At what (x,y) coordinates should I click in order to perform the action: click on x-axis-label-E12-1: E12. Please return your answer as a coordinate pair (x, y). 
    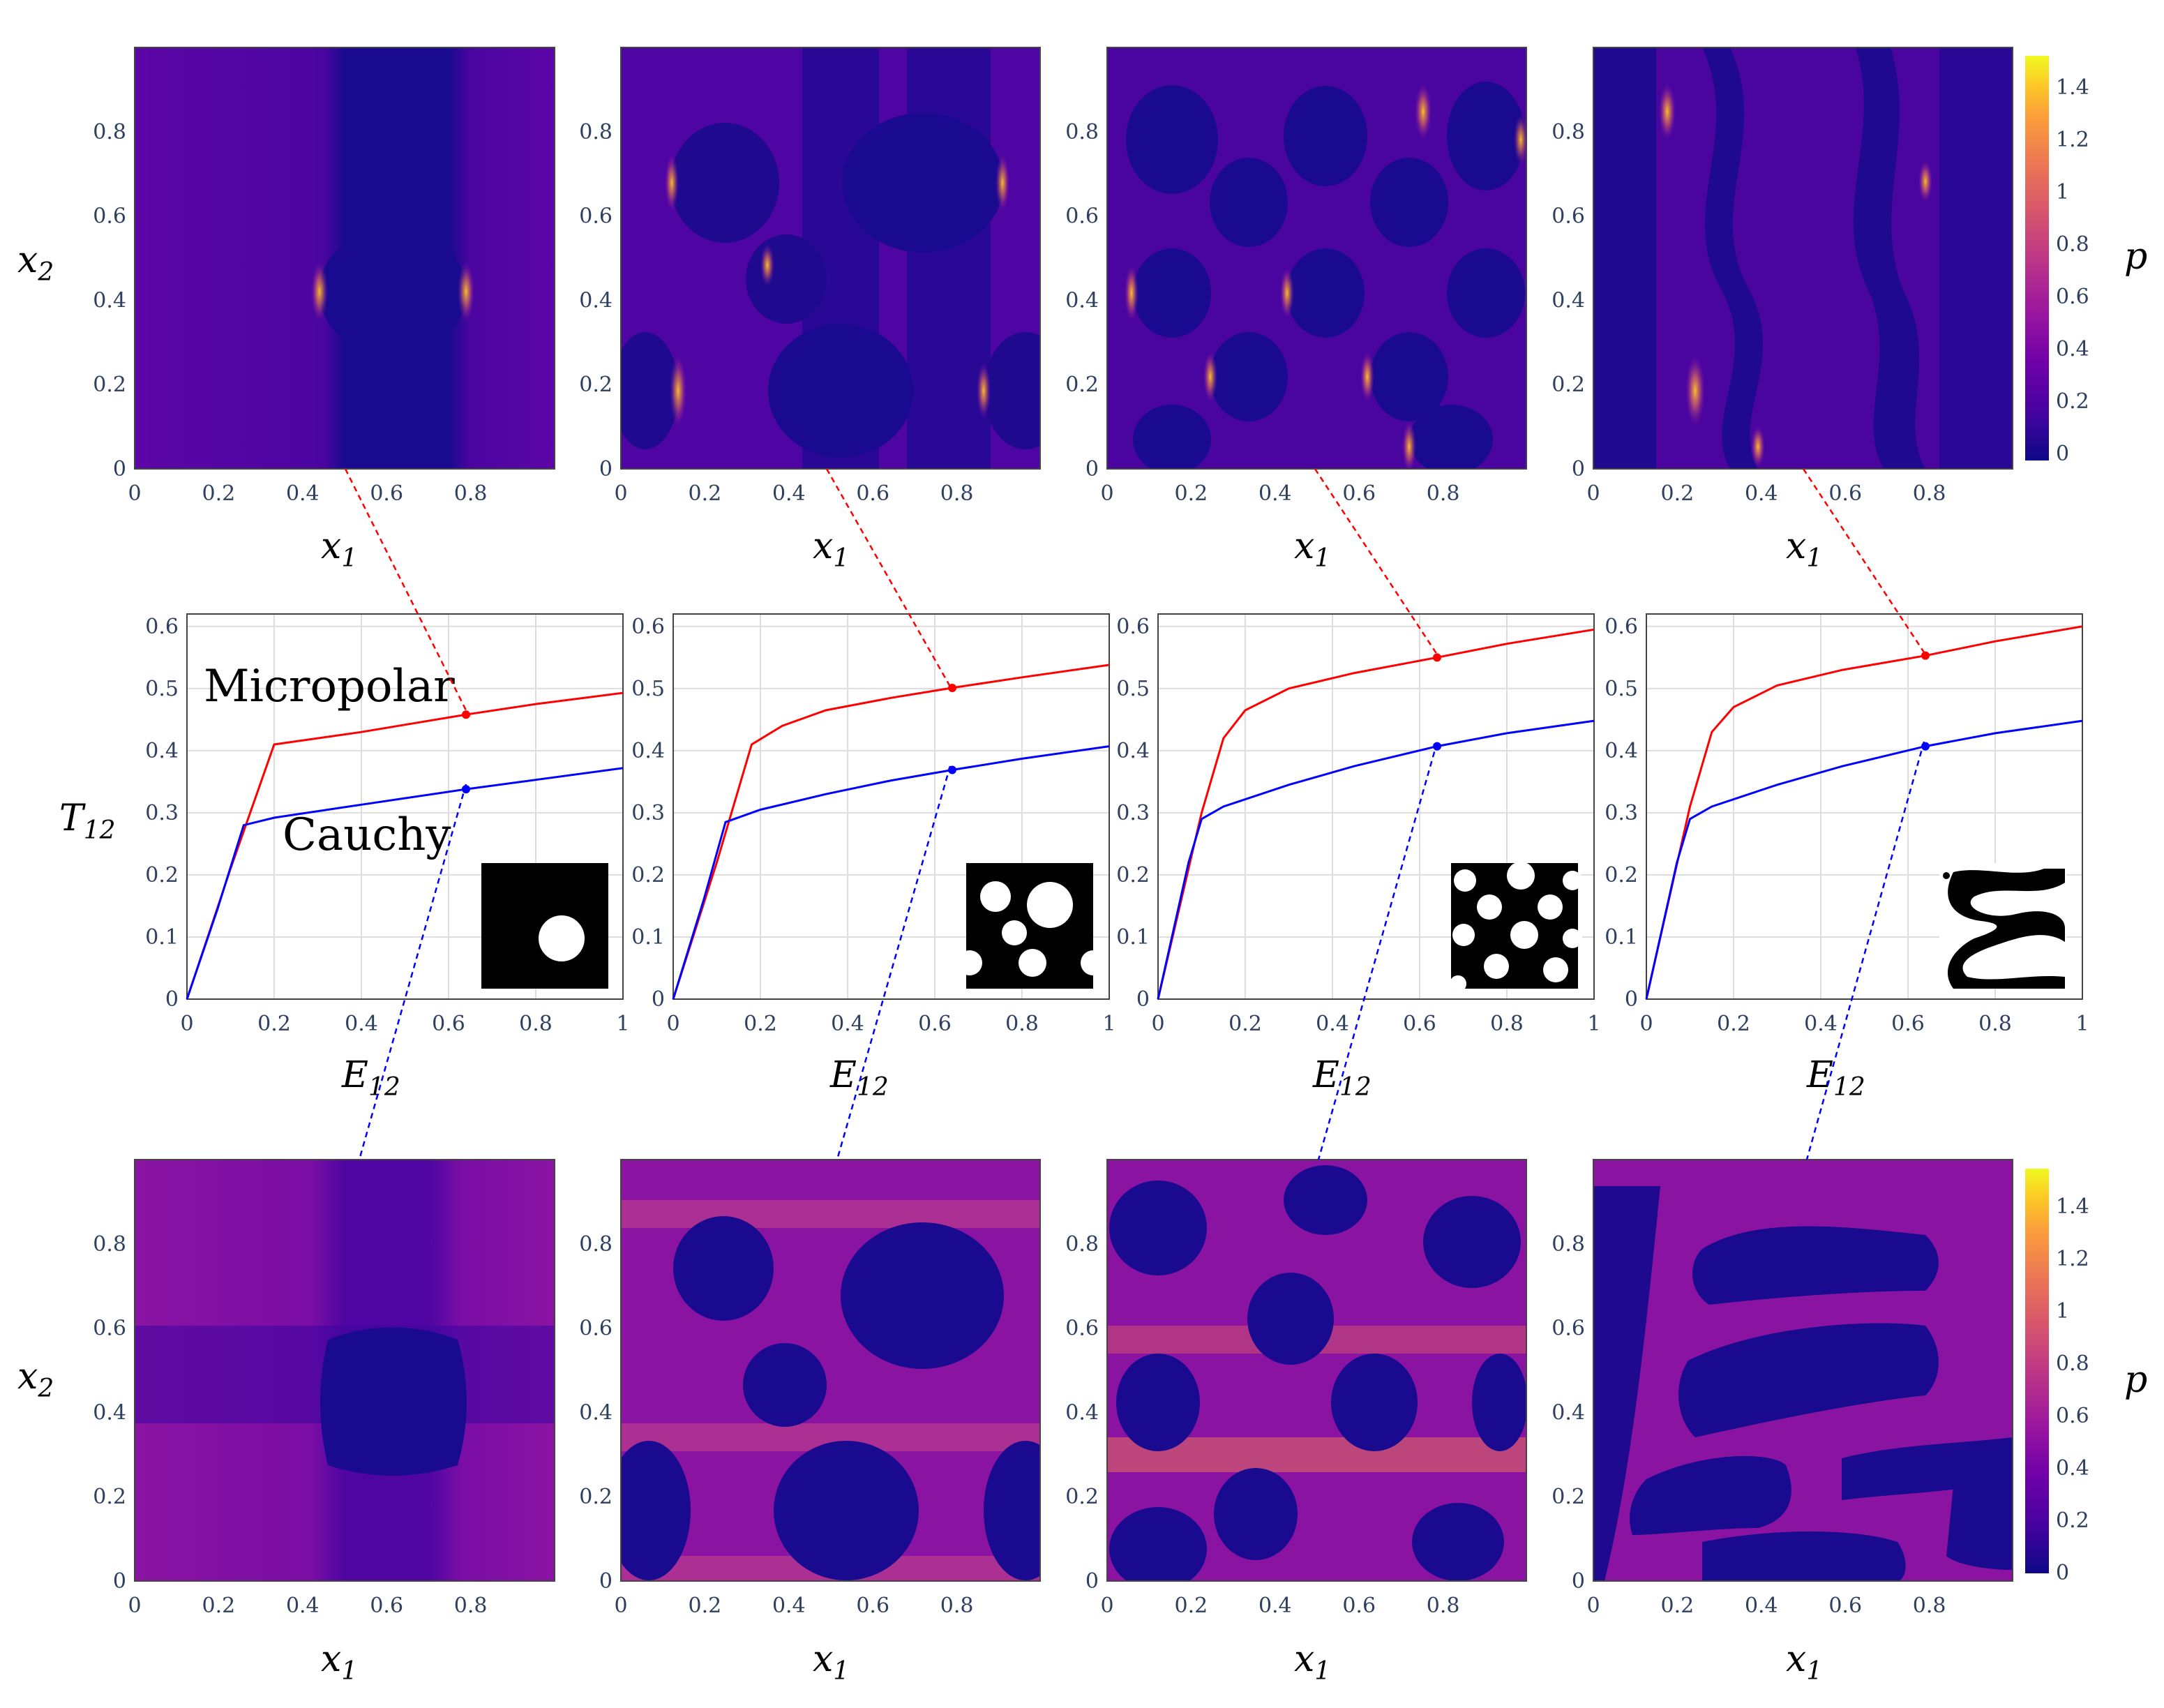
    Looking at the image, I should click on (370, 1078).